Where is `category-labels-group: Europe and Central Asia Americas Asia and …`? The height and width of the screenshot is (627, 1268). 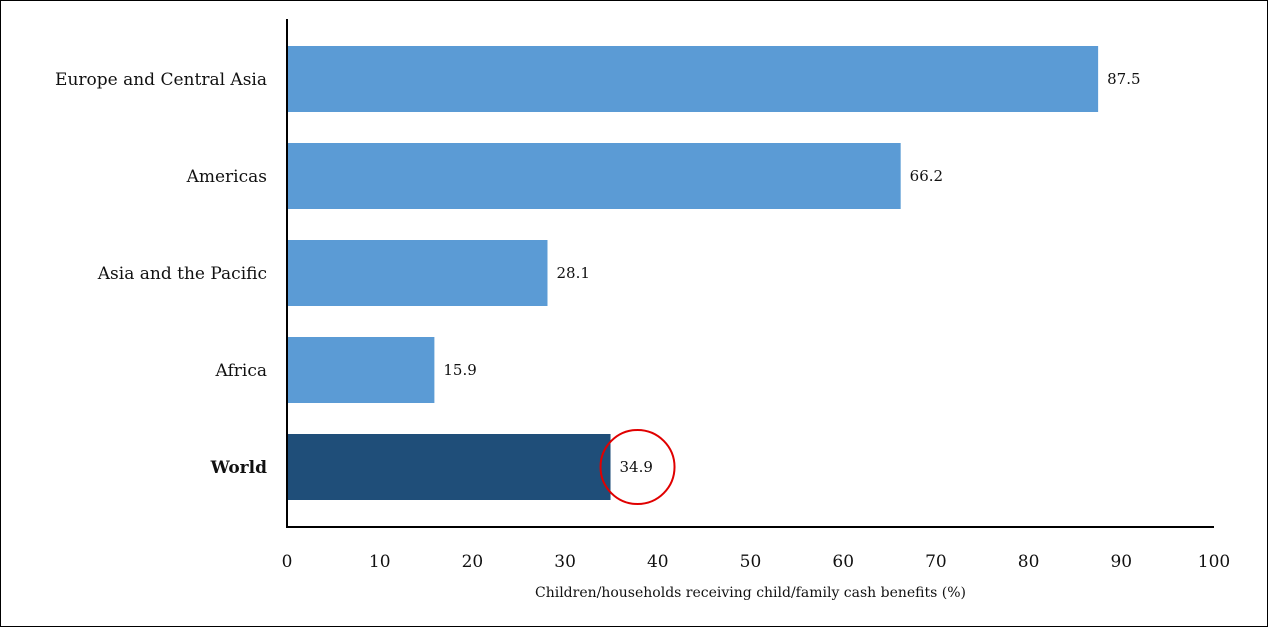 category-labels-group: Europe and Central Asia Americas Asia and … is located at coordinates (161, 274).